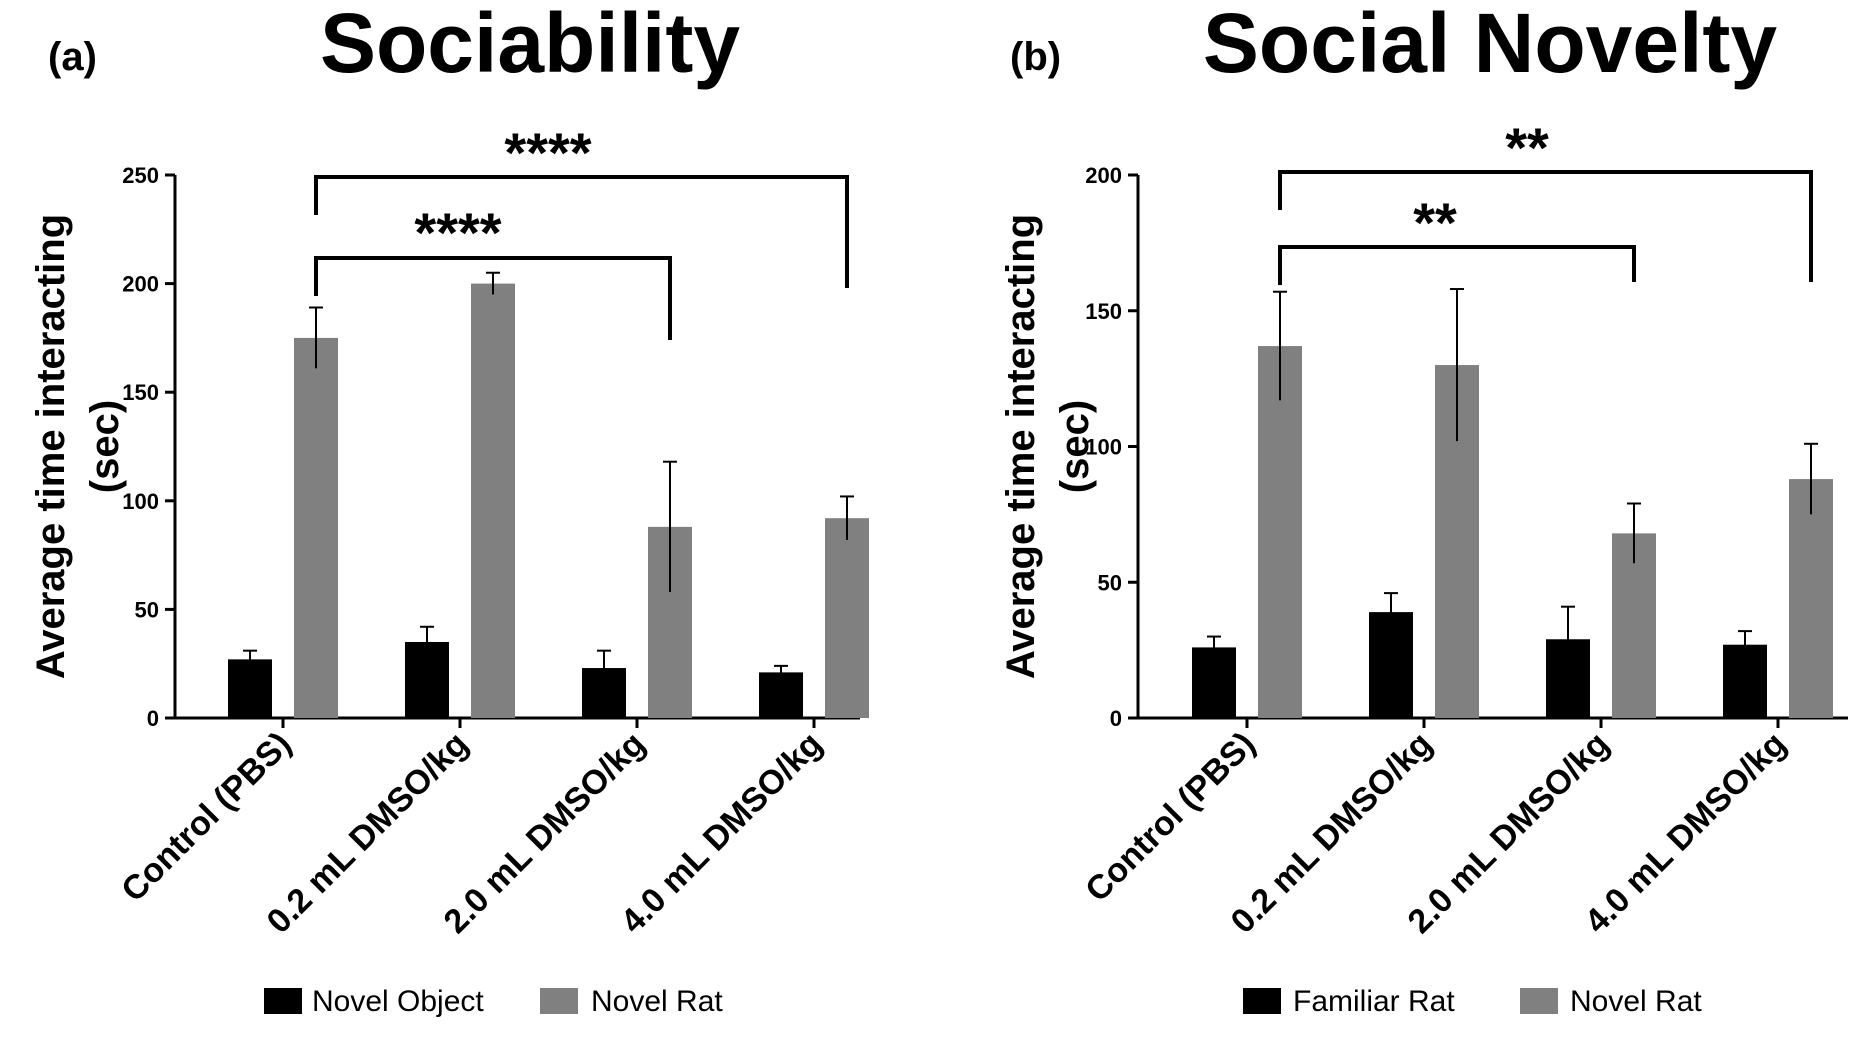 The height and width of the screenshot is (1038, 1853). Describe the element at coordinates (72, 57) in the screenshot. I see `panel-label: (a)` at that location.